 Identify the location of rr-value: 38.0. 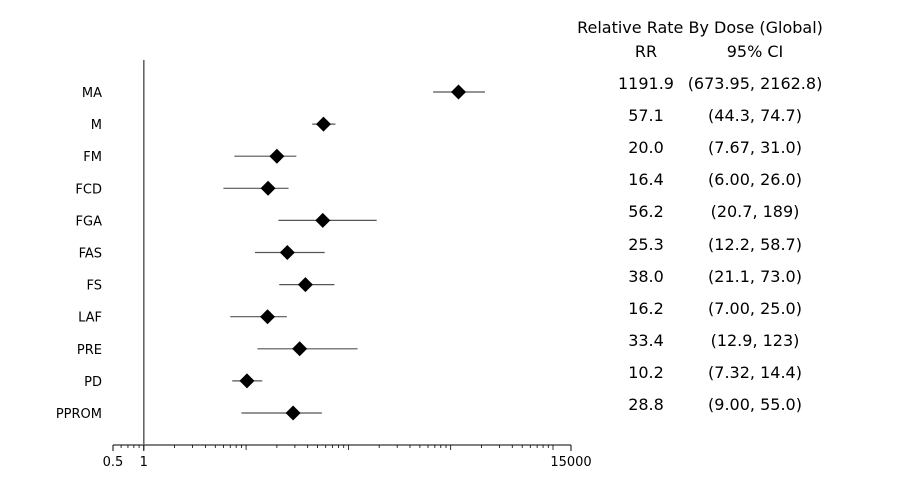
(646, 276).